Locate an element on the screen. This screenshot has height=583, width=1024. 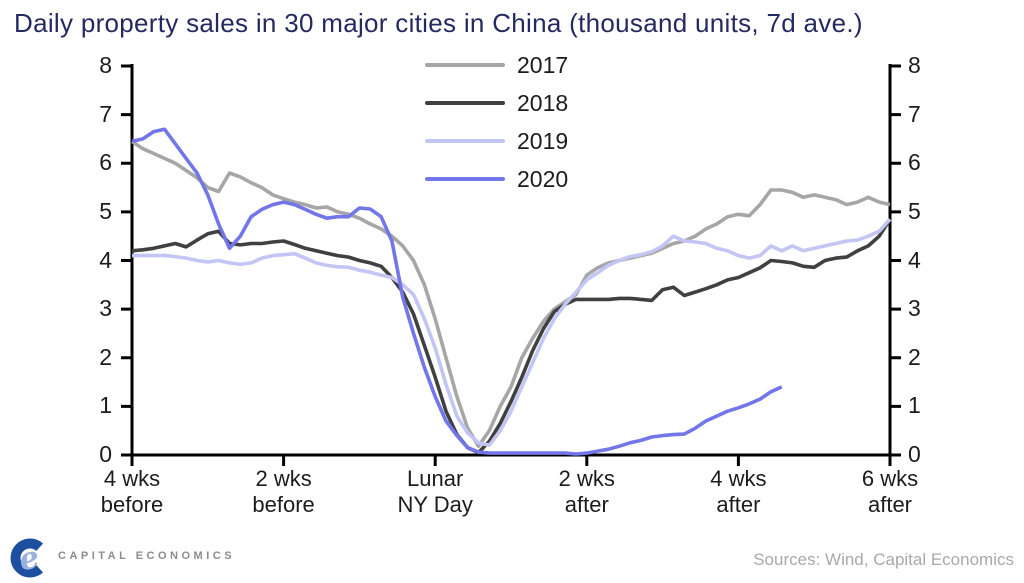
legend-label: 2017 is located at coordinates (543, 65).